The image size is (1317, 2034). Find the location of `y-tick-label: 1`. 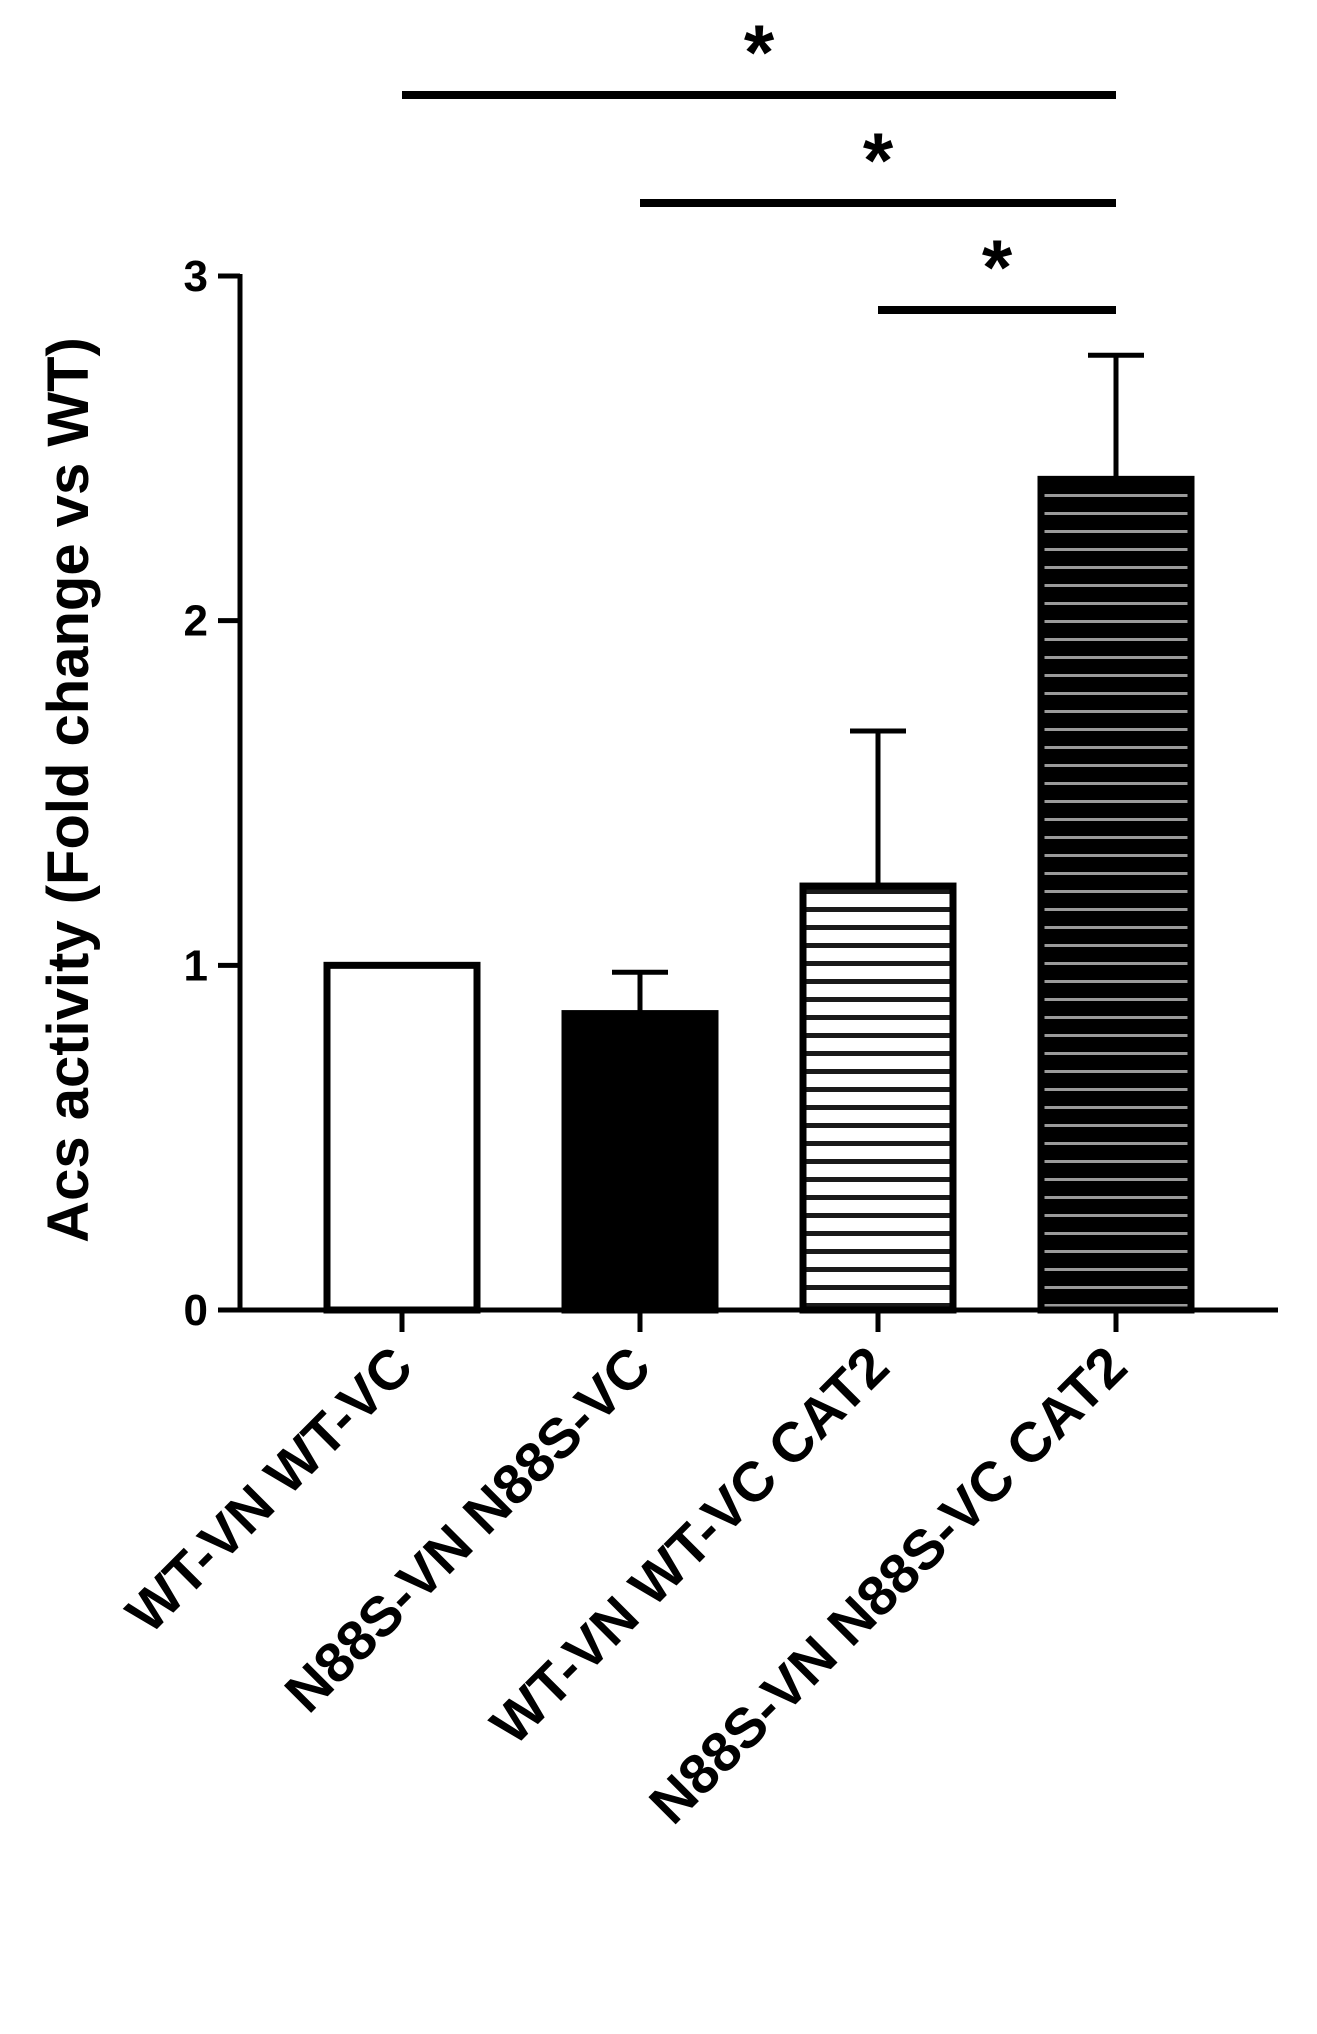

y-tick-label: 1 is located at coordinates (196, 965).